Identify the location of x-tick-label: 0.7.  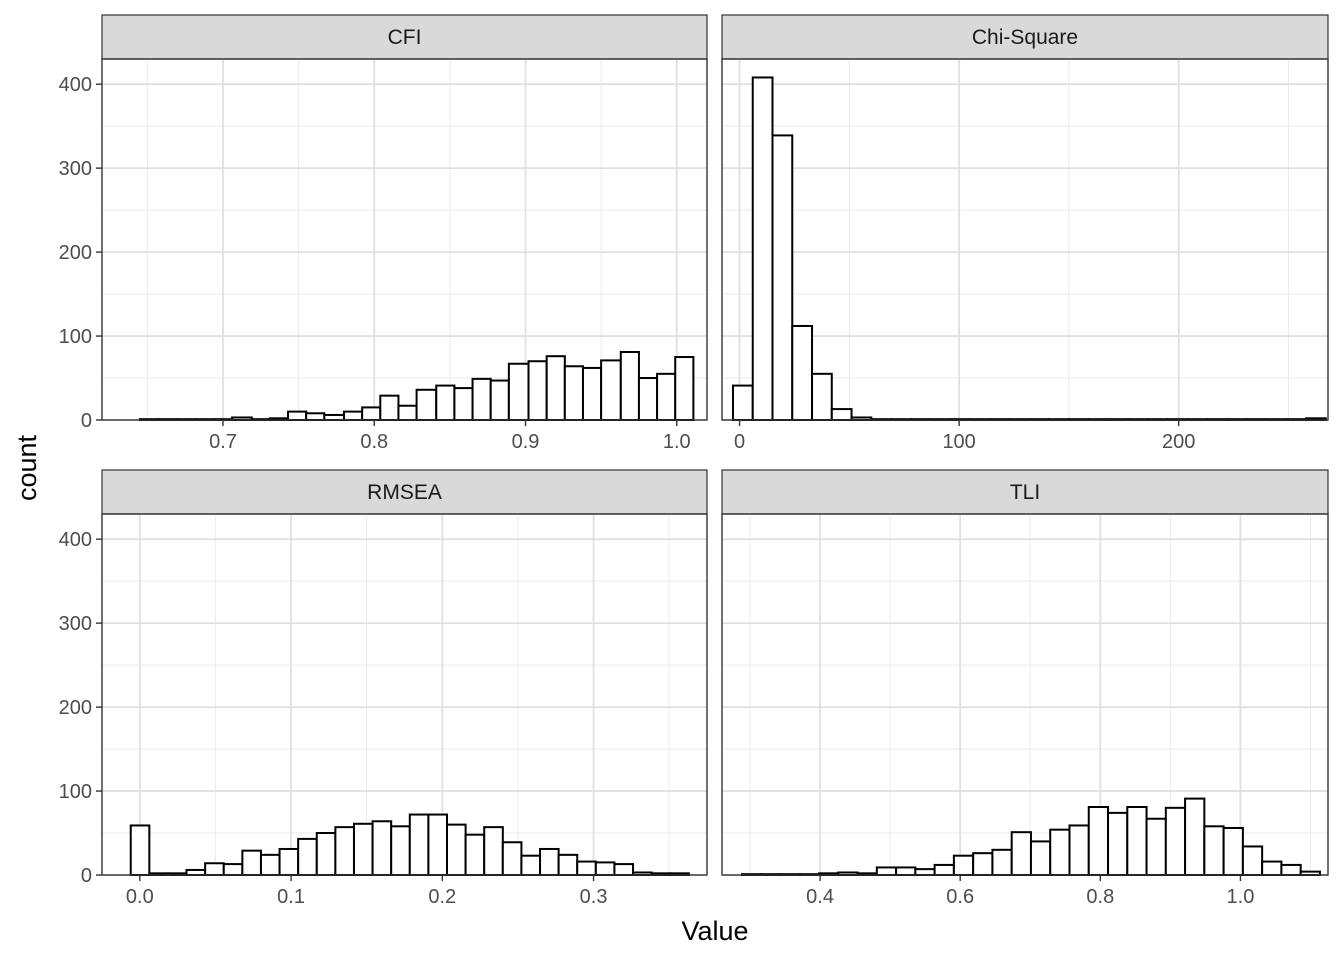
(223, 442).